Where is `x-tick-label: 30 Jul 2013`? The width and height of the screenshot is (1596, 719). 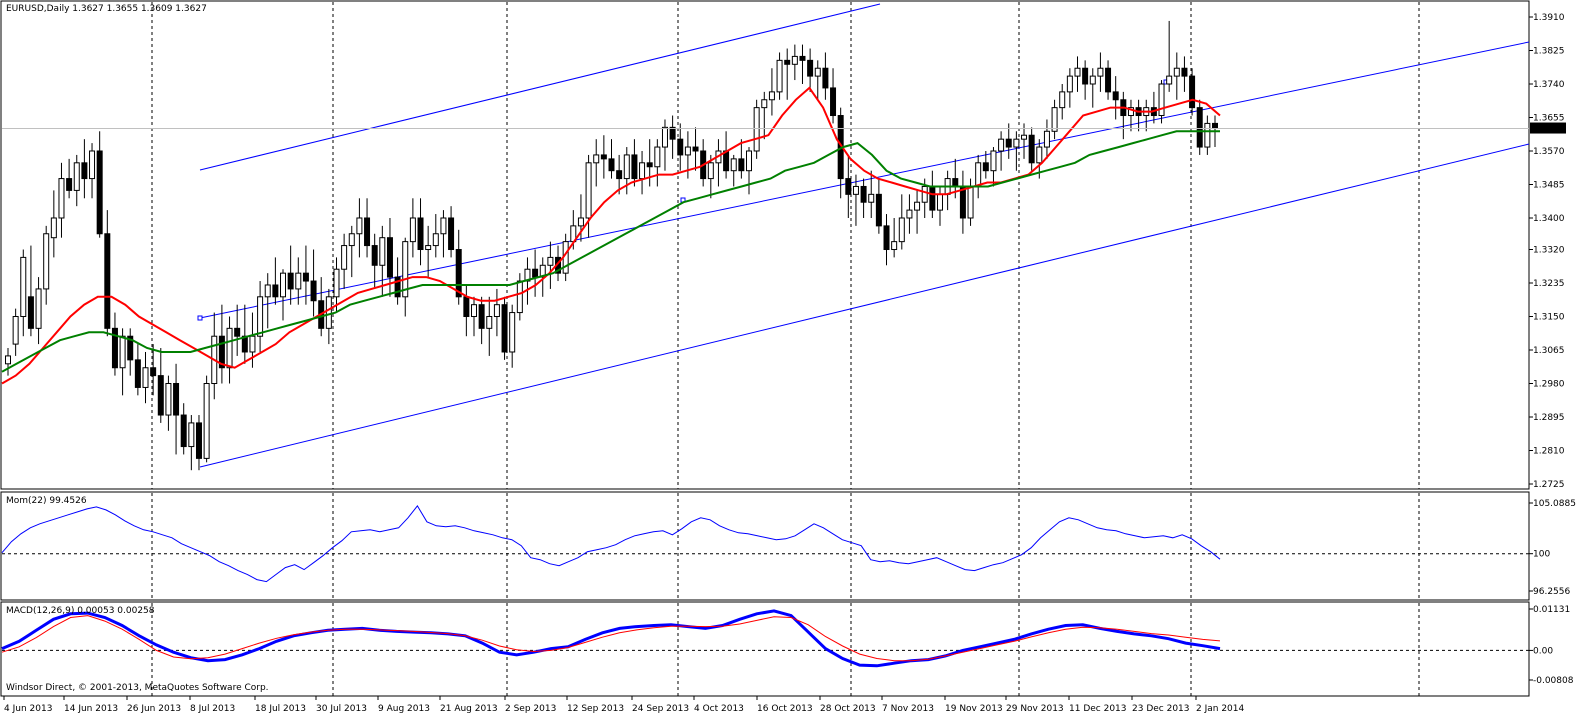 x-tick-label: 30 Jul 2013 is located at coordinates (341, 709).